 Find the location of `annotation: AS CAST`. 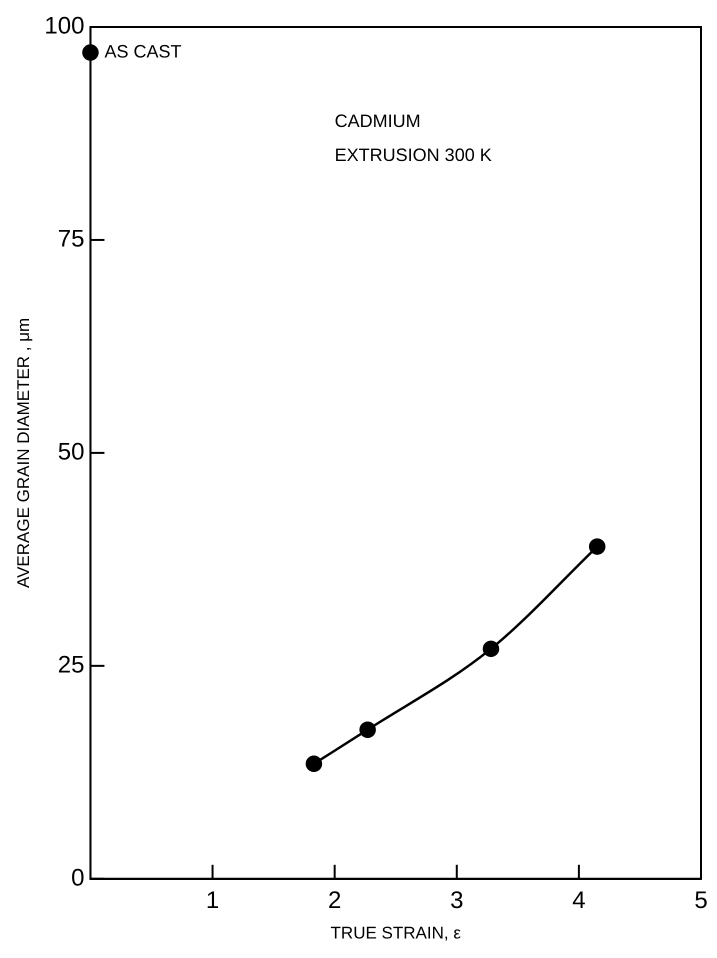

annotation: AS CAST is located at coordinates (143, 52).